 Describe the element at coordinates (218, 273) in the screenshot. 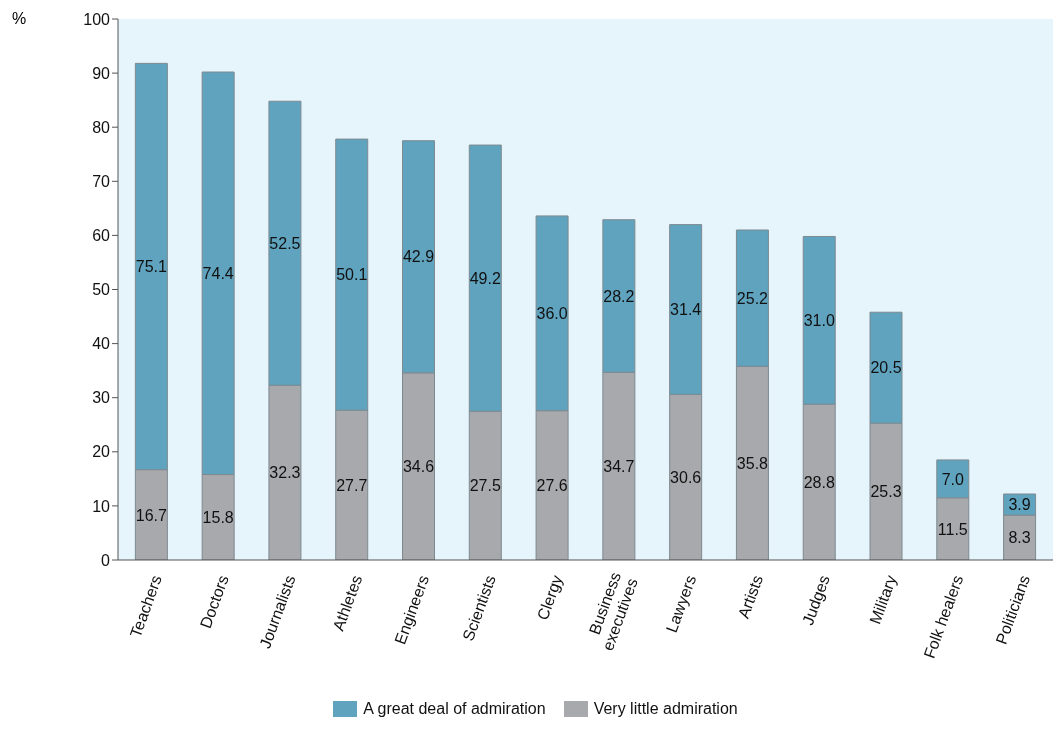

I see `data-label: 74.4` at that location.